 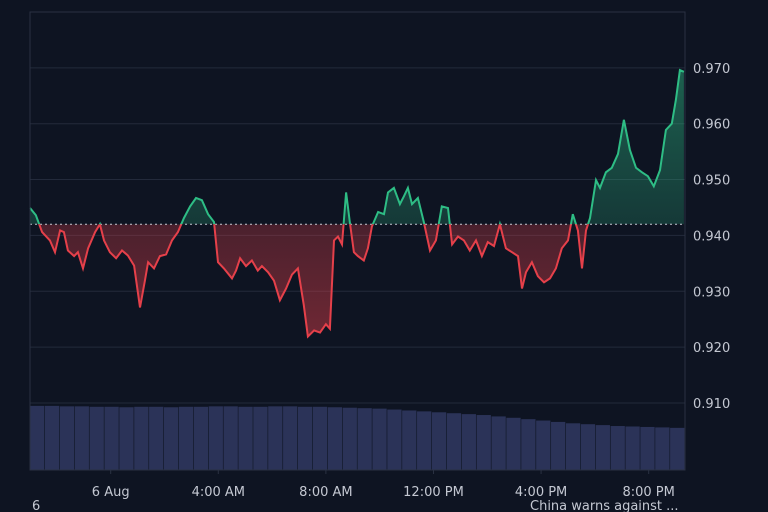 I want to click on footer-text: 6, so click(x=36, y=505).